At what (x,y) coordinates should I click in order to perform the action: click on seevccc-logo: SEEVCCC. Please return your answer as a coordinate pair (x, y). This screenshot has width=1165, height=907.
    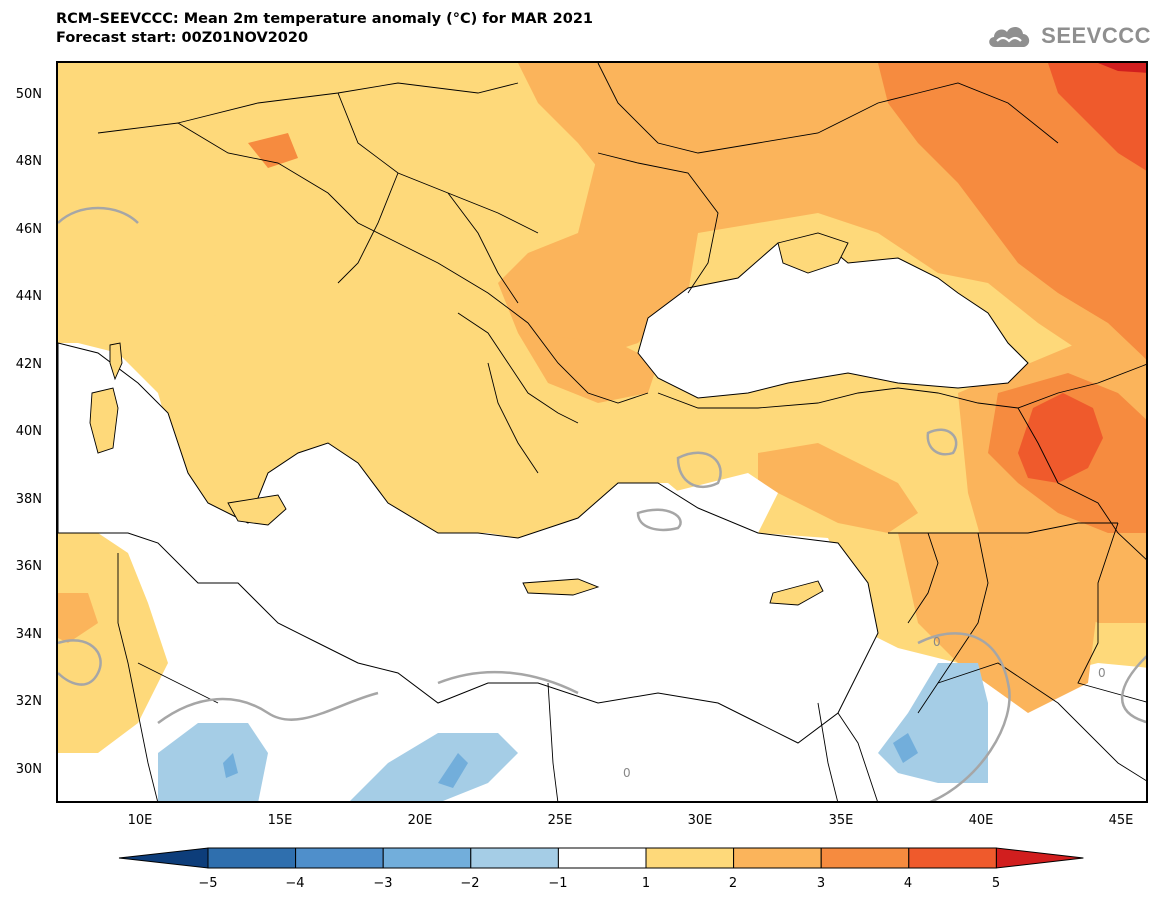
    Looking at the image, I should click on (1068, 36).